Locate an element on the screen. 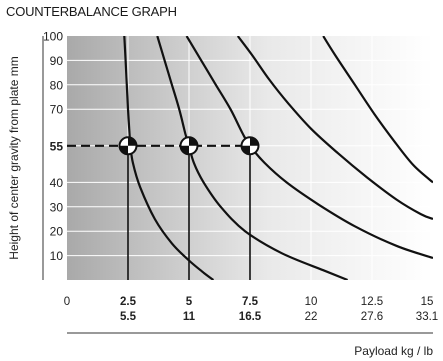  x-tick-label-lb: 5.5 is located at coordinates (128, 317).